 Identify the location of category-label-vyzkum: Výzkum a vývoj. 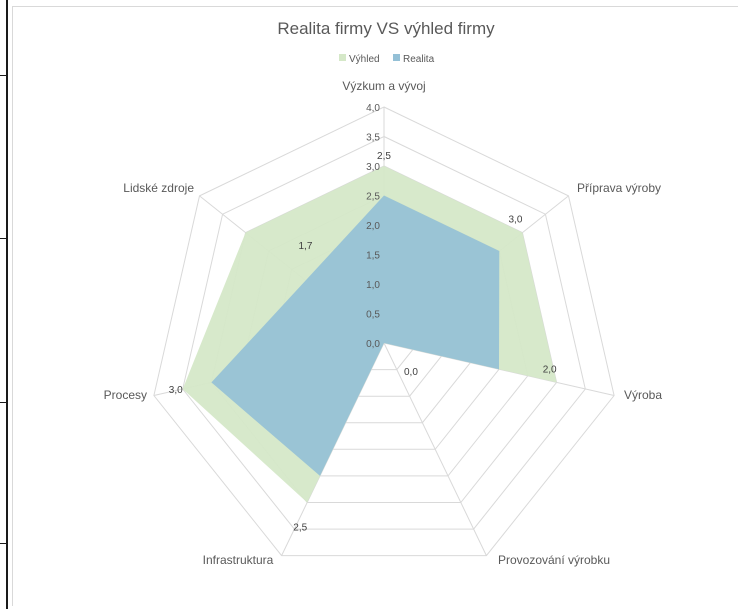
(383, 86).